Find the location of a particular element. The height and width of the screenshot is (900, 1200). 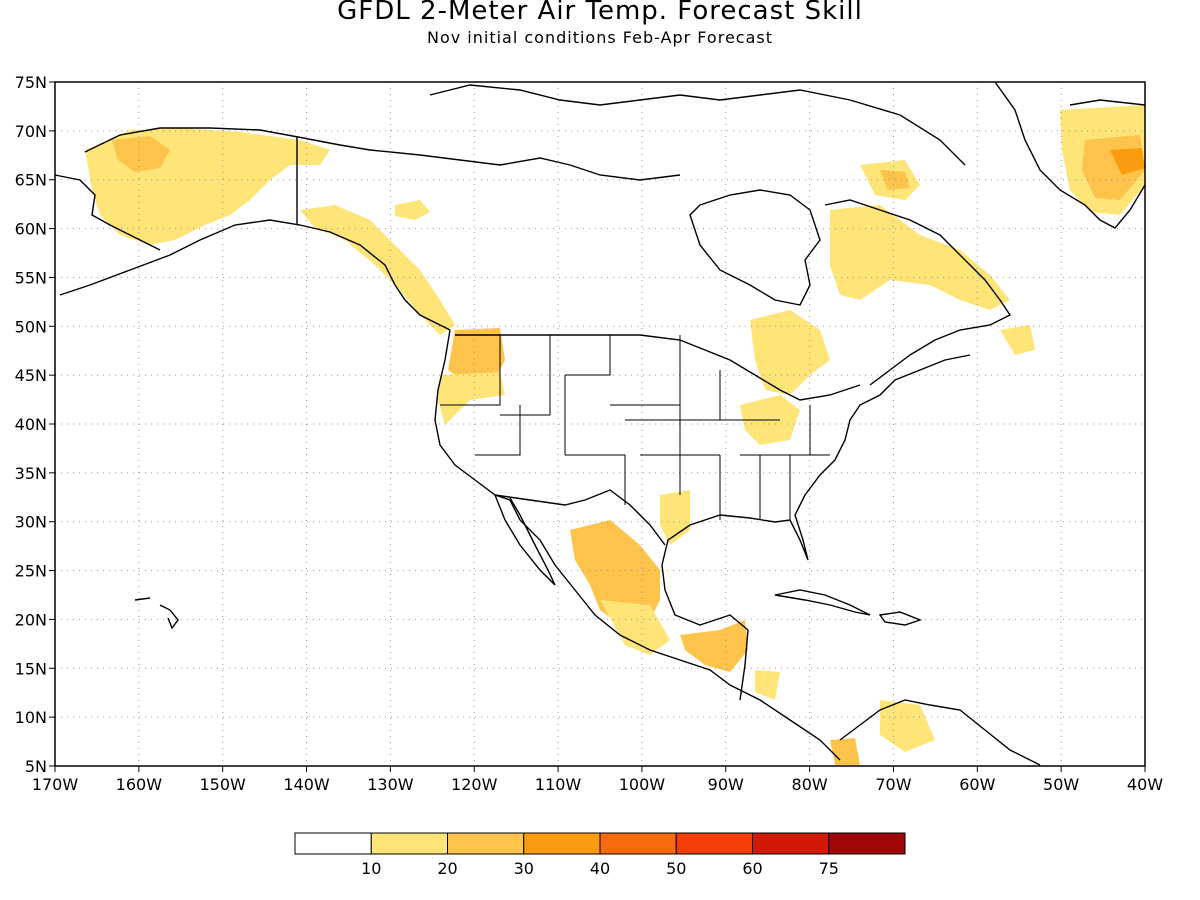

lat-tick-label: 15N is located at coordinates (31, 668).